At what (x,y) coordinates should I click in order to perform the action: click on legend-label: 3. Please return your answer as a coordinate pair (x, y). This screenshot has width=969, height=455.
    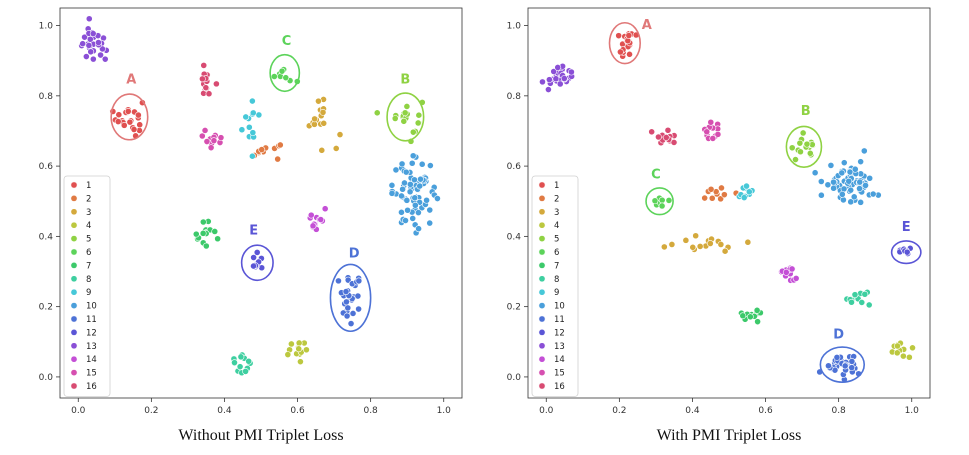
    Looking at the image, I should click on (556, 213).